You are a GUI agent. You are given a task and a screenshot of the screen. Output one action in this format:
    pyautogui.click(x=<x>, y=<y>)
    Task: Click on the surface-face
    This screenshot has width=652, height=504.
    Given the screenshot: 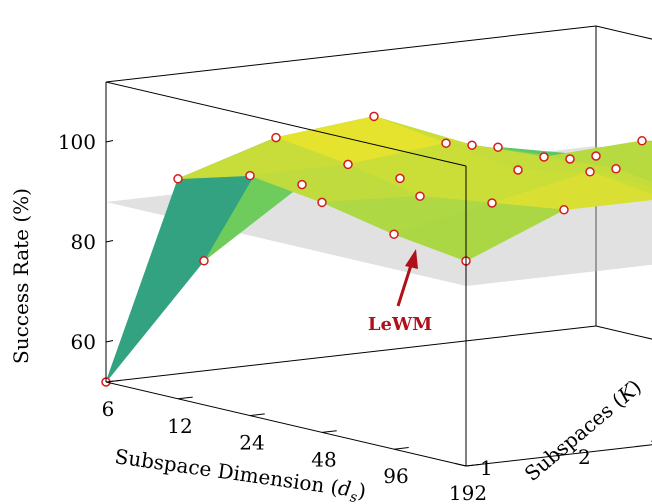 What is the action you would take?
    pyautogui.click(x=633, y=172)
    